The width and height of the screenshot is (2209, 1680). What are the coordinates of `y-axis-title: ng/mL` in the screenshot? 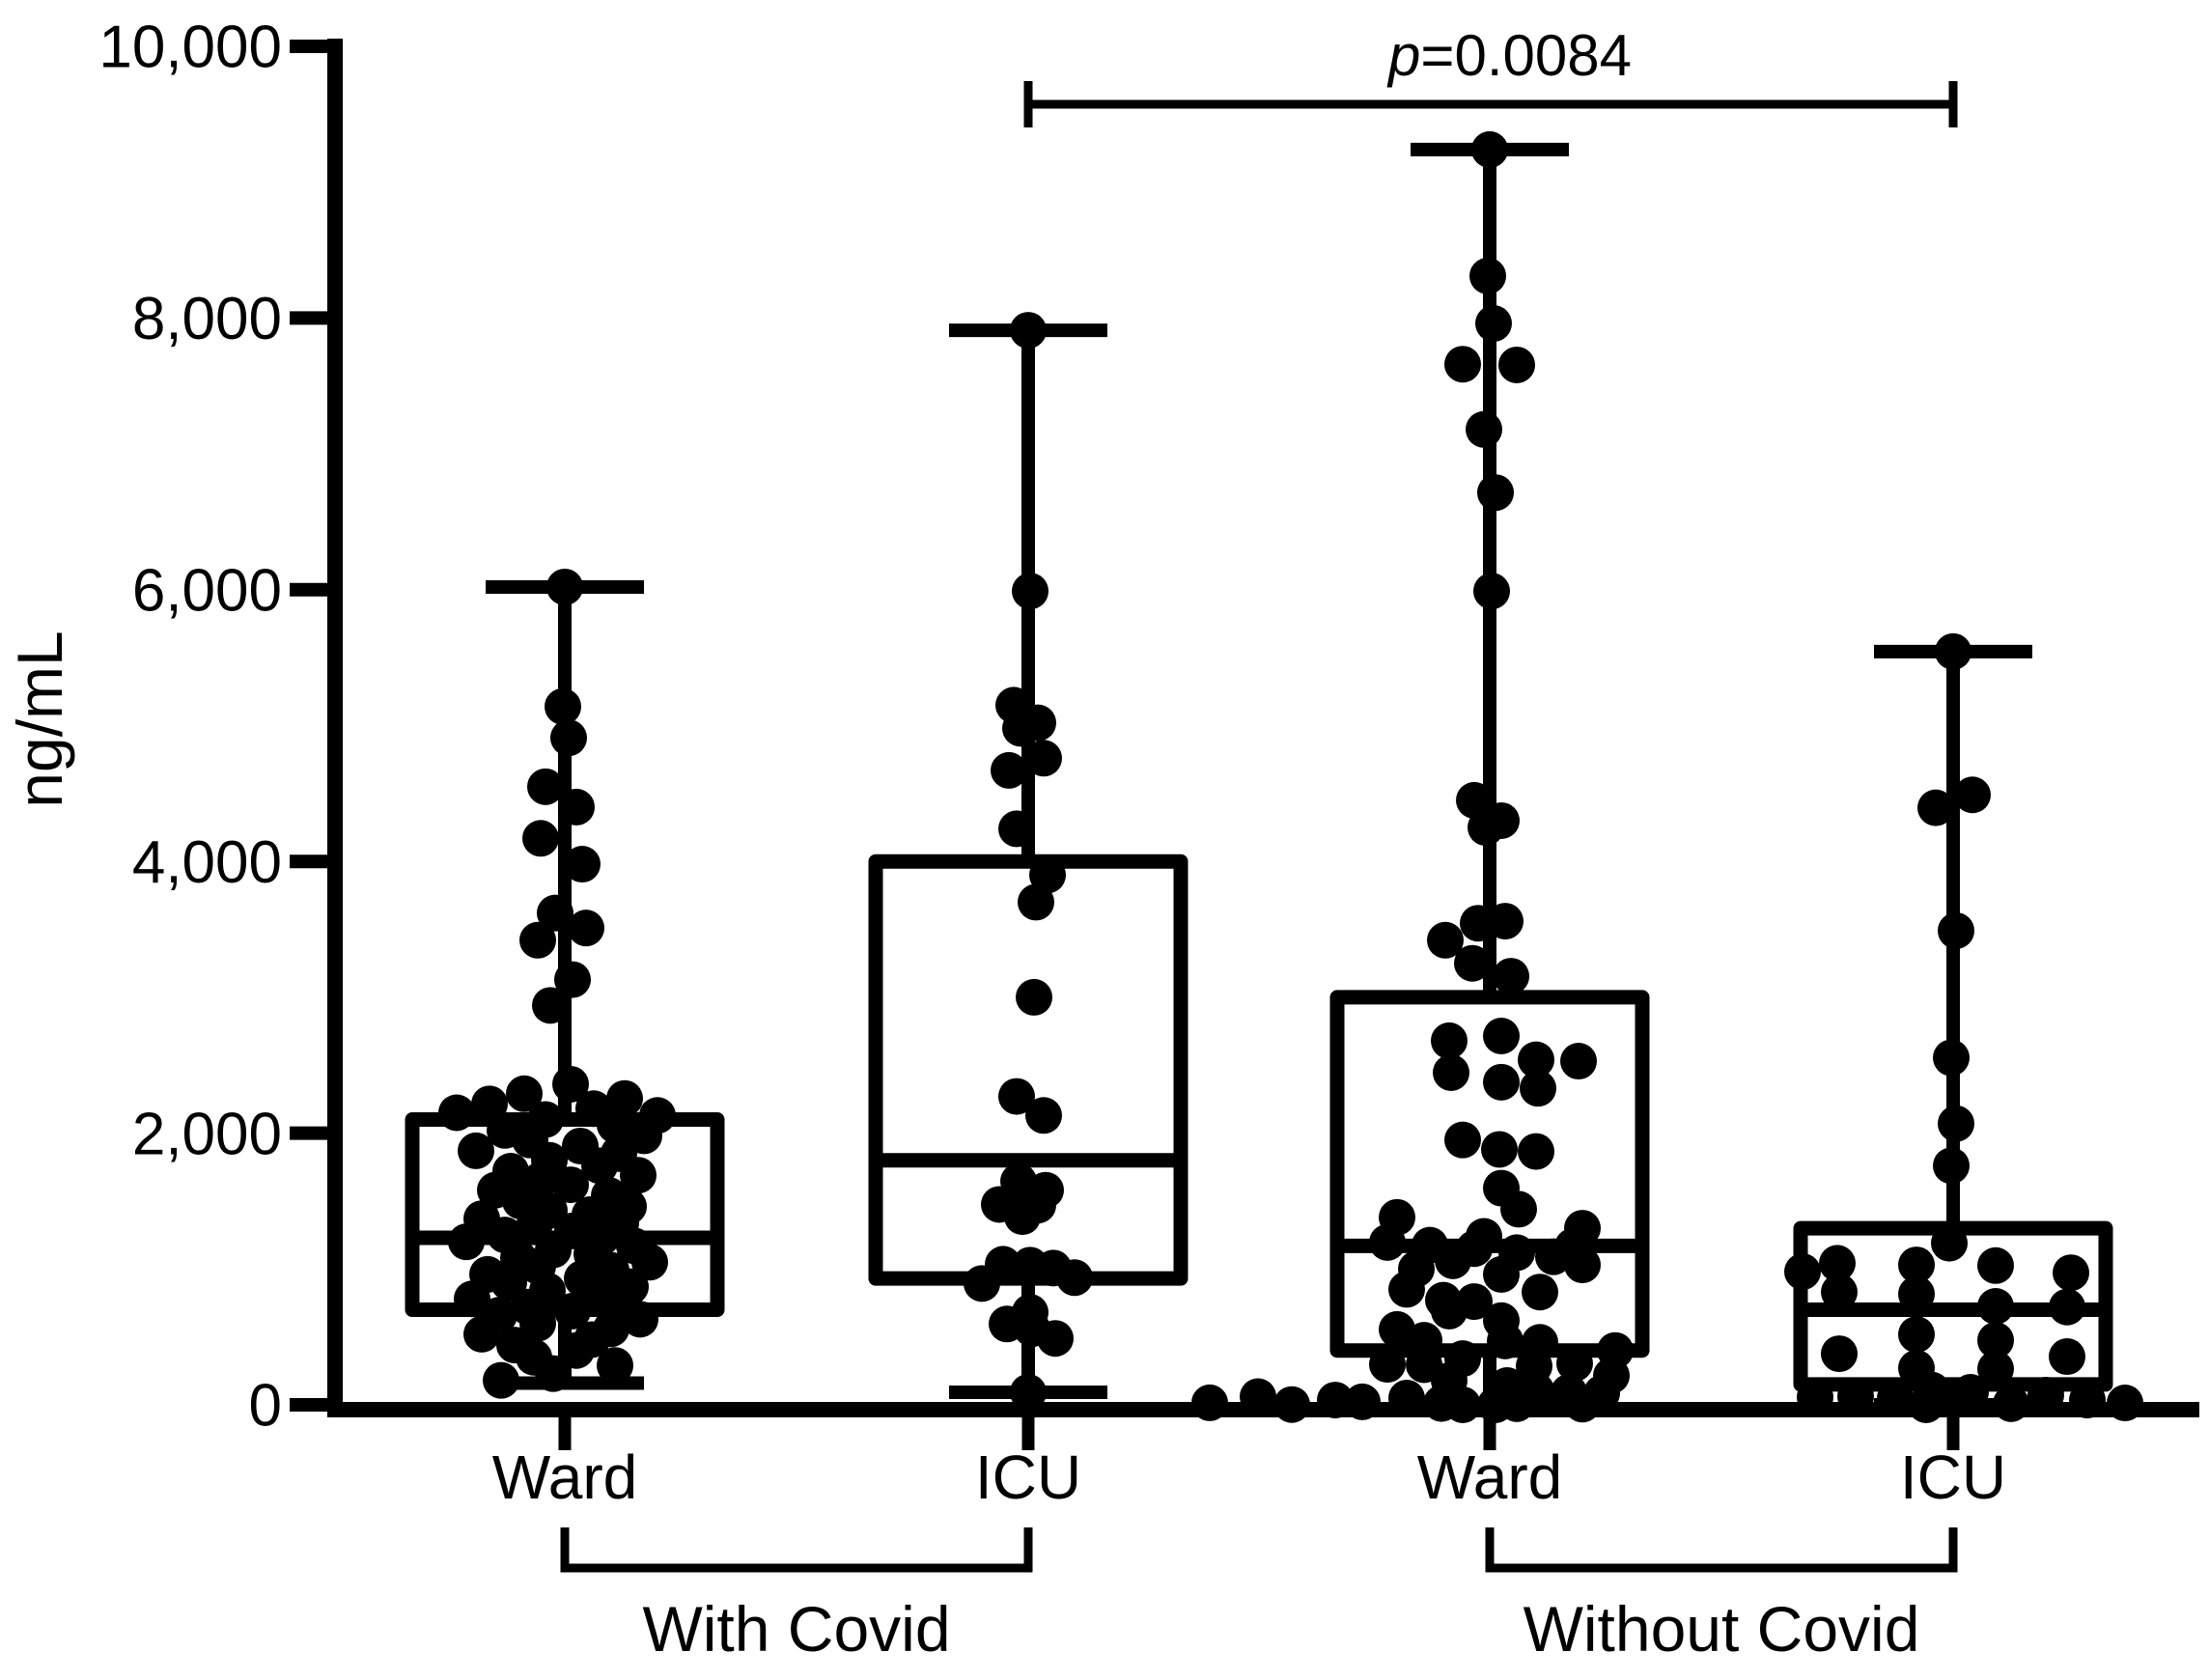 It's located at (40, 719).